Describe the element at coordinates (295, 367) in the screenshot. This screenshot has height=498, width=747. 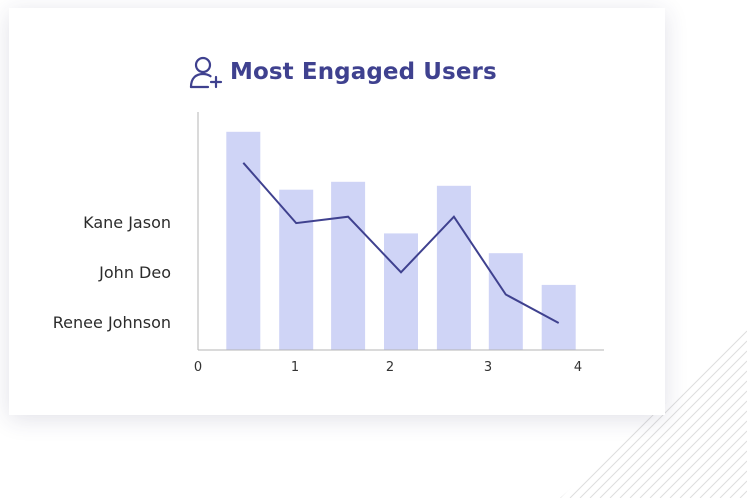
I see `x-tick-label: 1` at that location.